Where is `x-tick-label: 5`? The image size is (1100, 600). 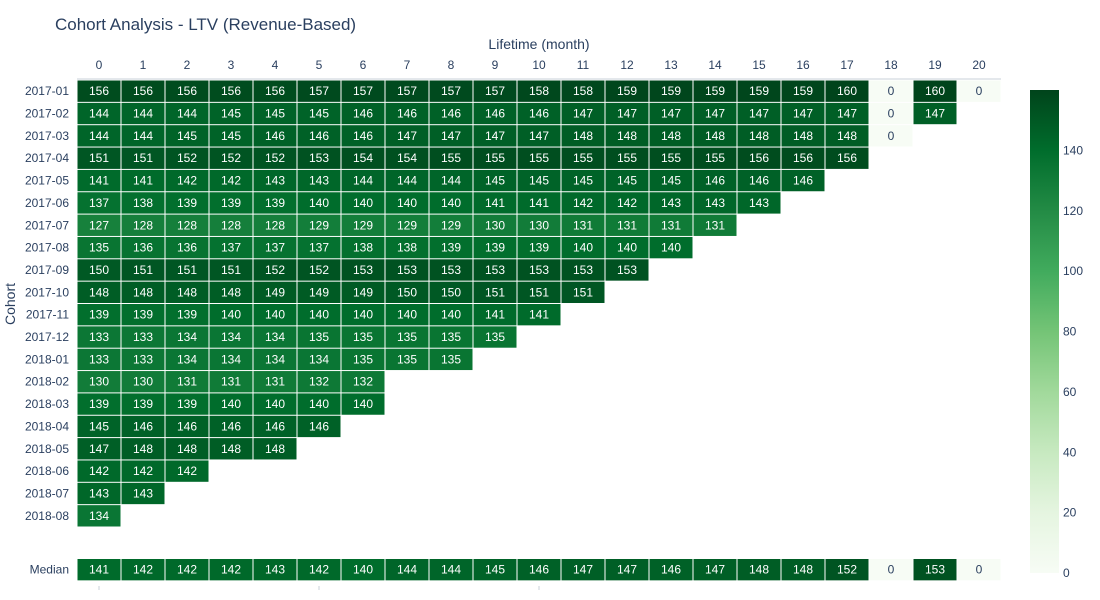 x-tick-label: 5 is located at coordinates (319, 65).